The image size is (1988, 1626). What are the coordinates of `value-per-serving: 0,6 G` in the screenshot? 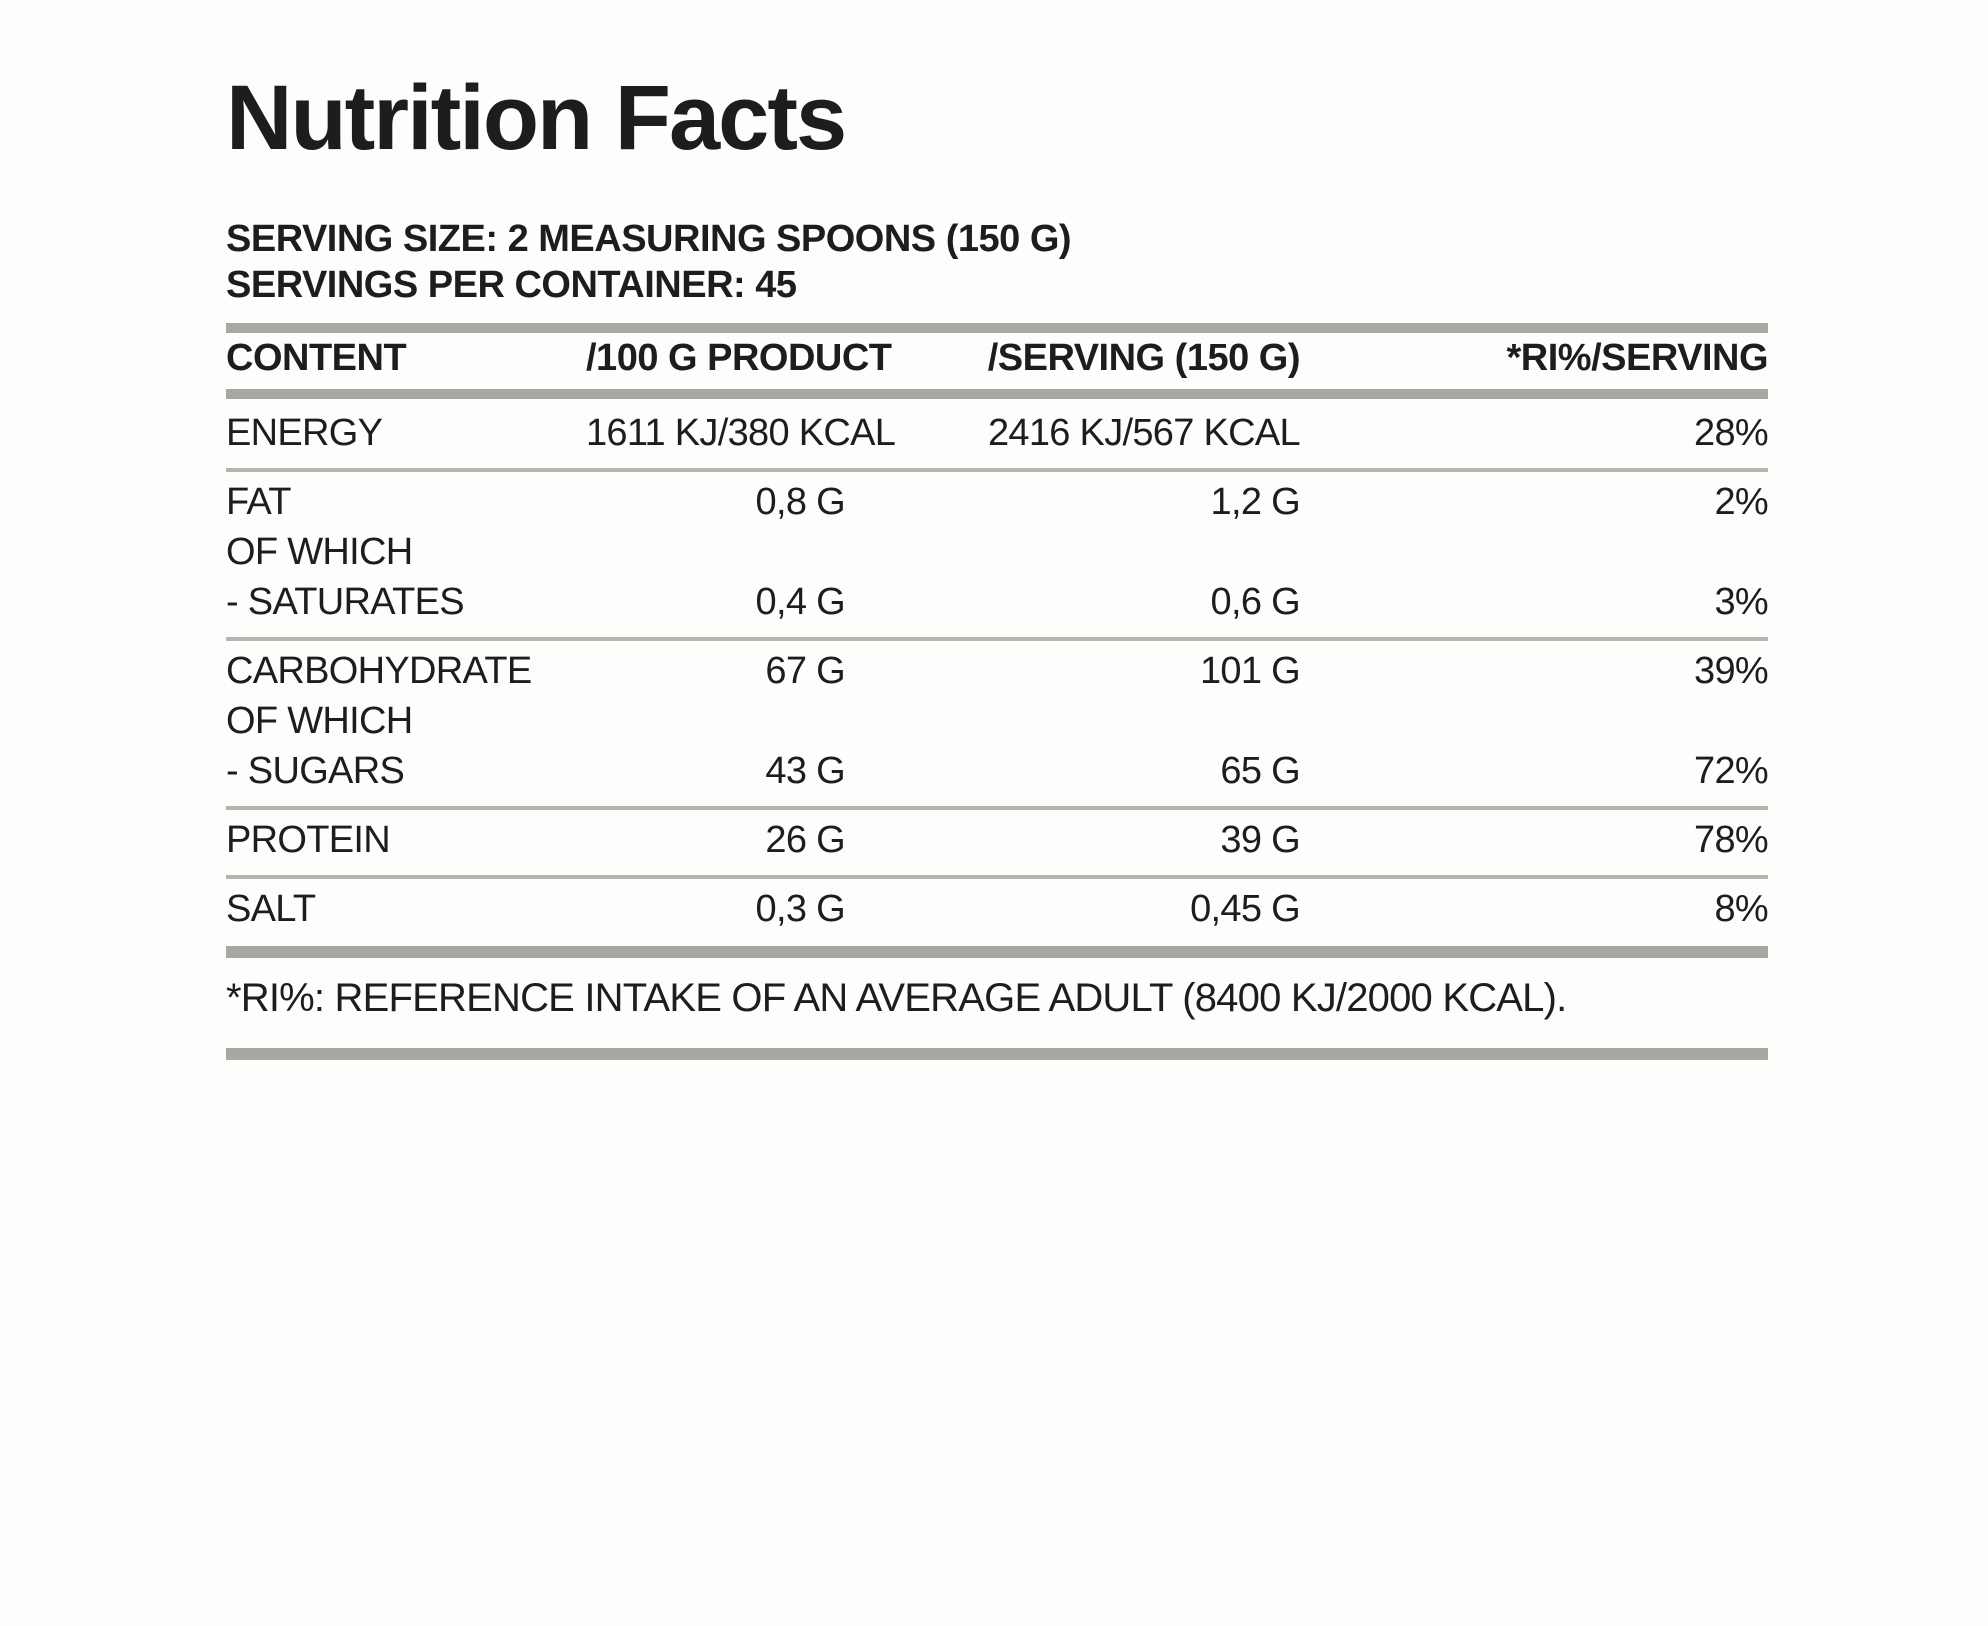 It's located at (1255, 602).